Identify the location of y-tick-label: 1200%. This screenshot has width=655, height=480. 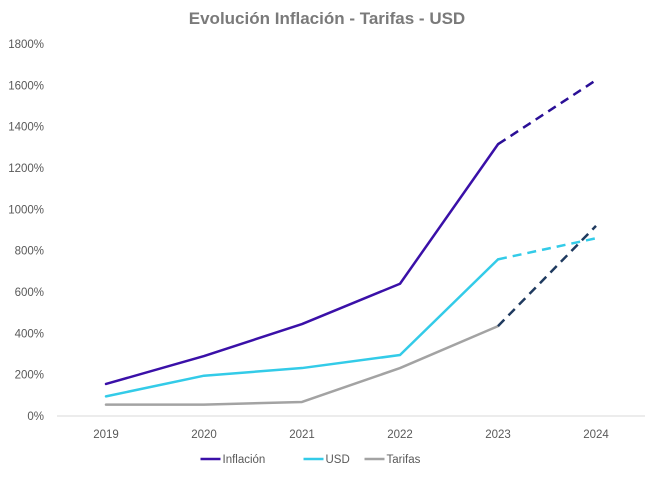
(26, 169).